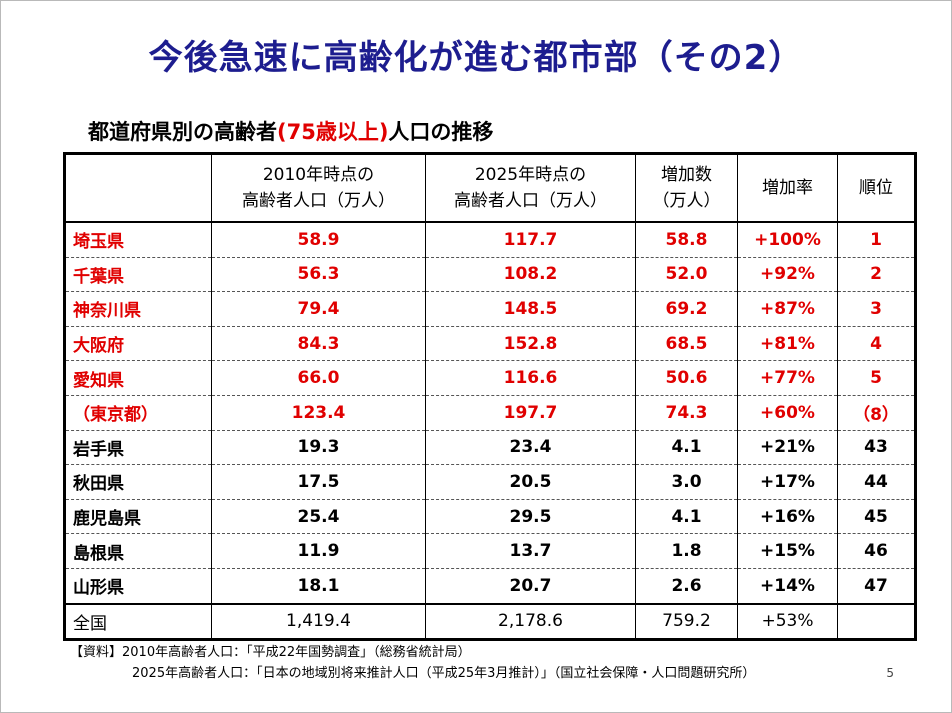 The height and width of the screenshot is (713, 952). What do you see at coordinates (530, 517) in the screenshot?
I see `cell-2025: 29.5` at bounding box center [530, 517].